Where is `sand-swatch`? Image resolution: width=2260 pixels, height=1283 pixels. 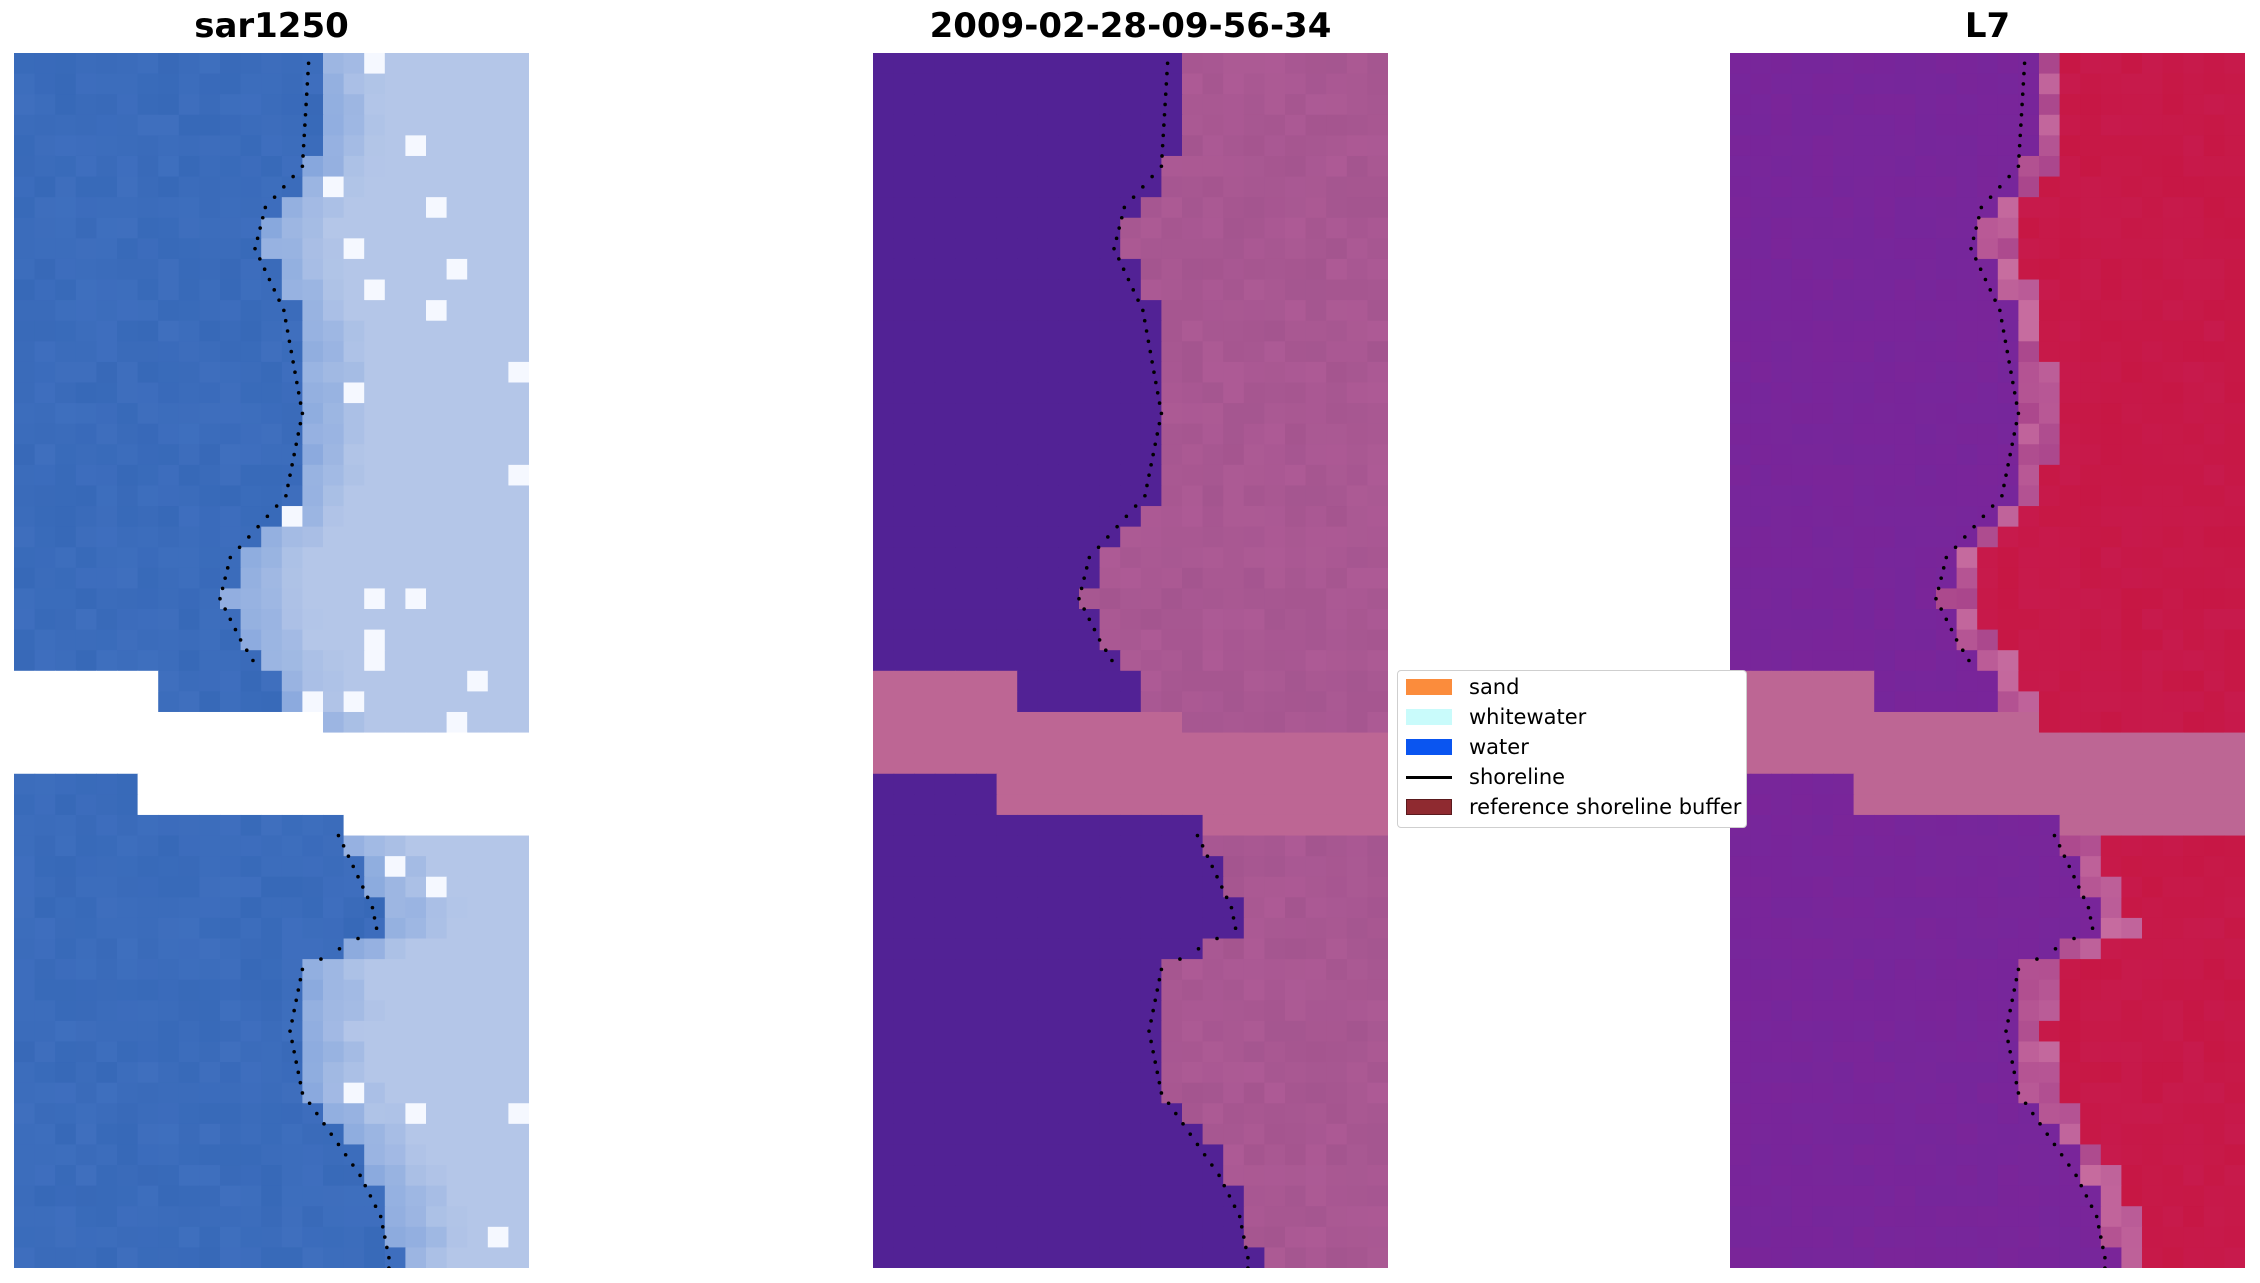
sand-swatch is located at coordinates (1429, 687).